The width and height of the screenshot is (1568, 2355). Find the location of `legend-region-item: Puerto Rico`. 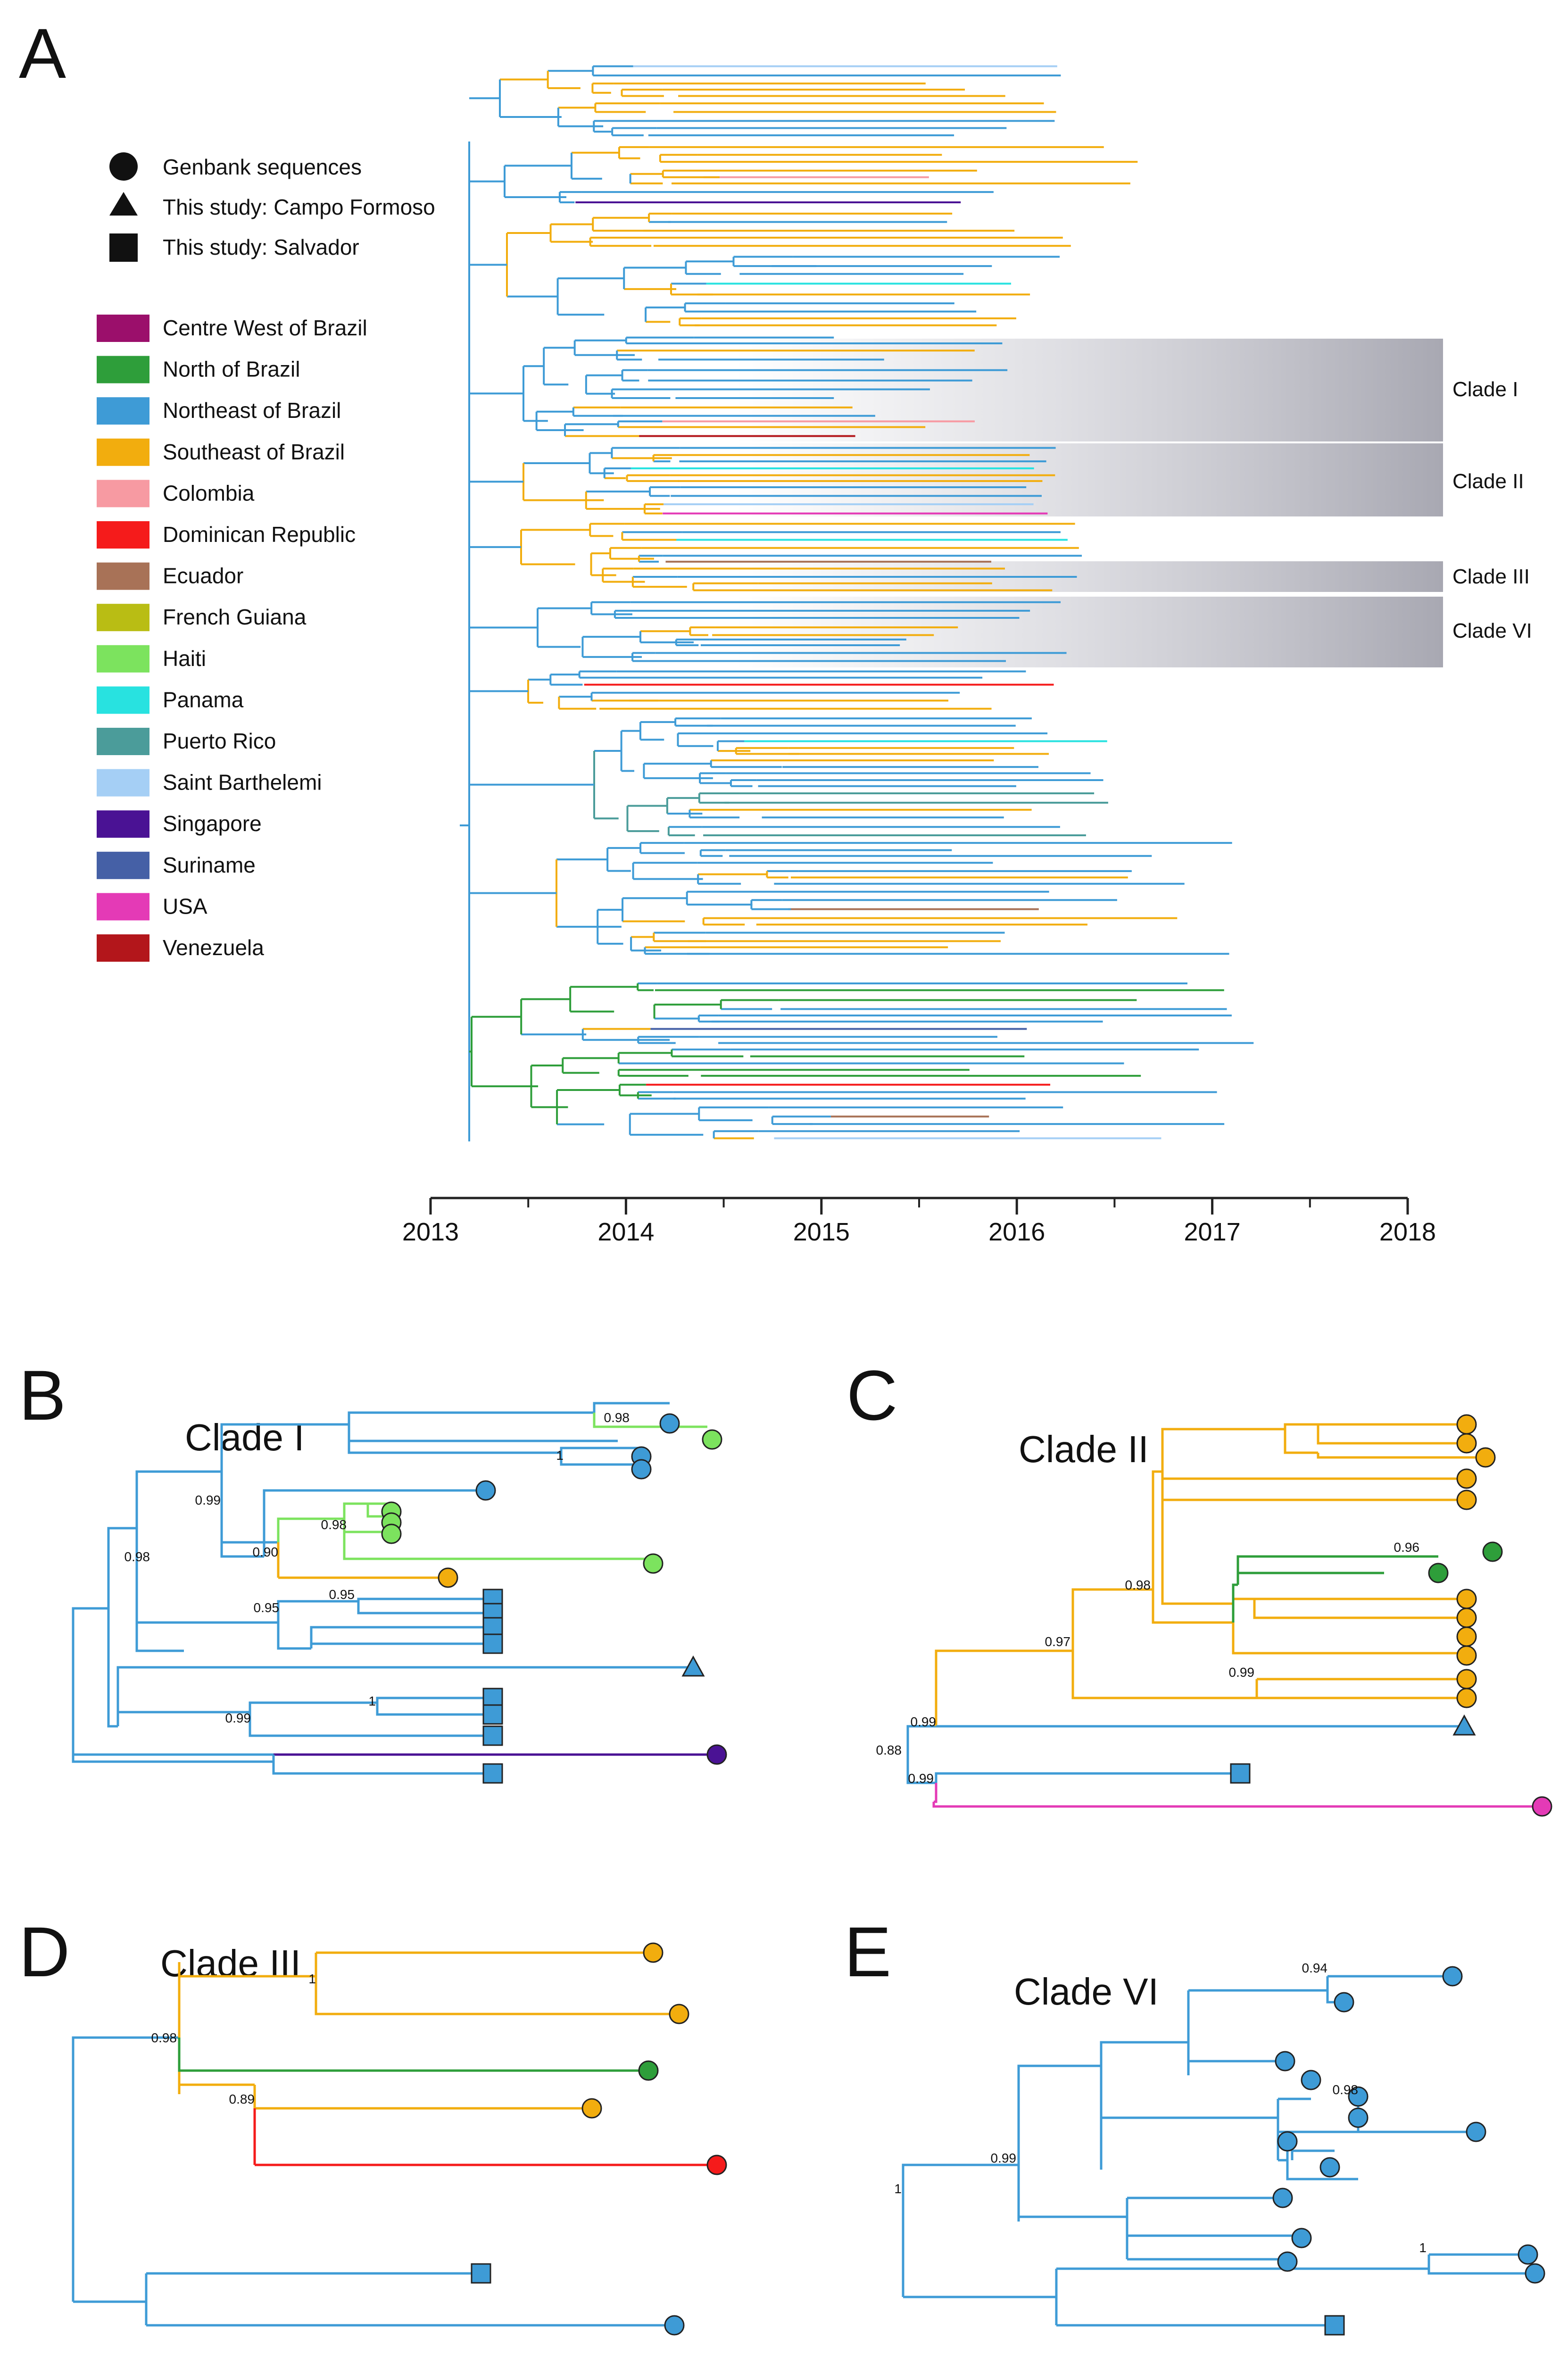

legend-region-item: Puerto Rico is located at coordinates (186, 742).